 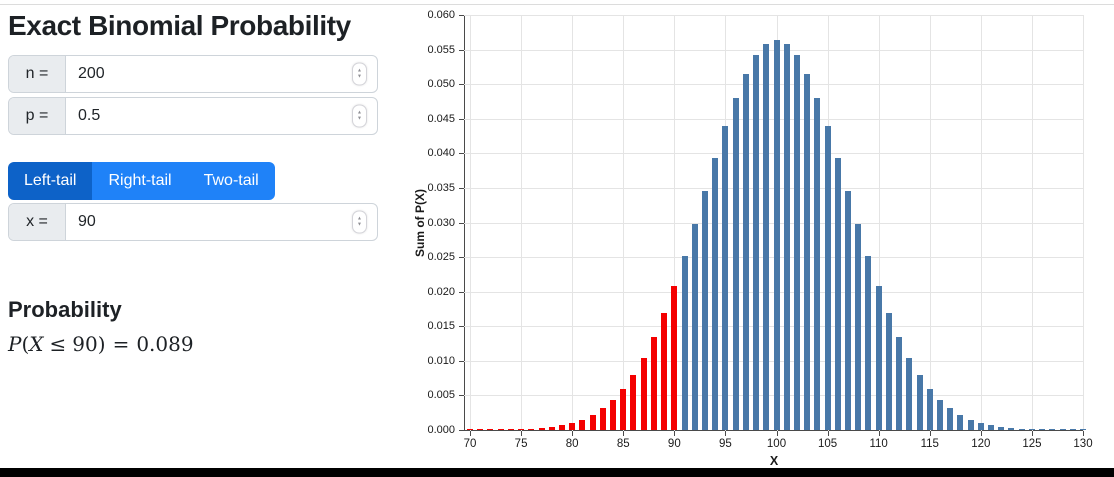 I want to click on x-tick-label: 90, so click(x=674, y=444).